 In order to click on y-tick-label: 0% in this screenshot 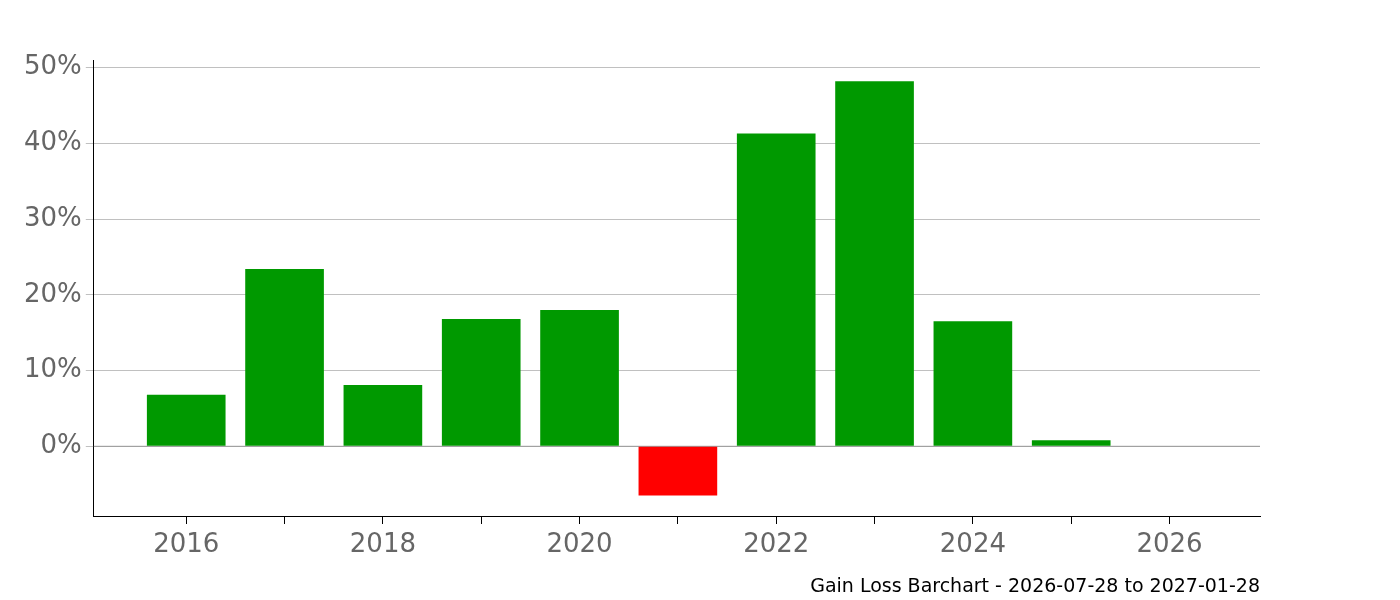, I will do `click(61, 444)`.